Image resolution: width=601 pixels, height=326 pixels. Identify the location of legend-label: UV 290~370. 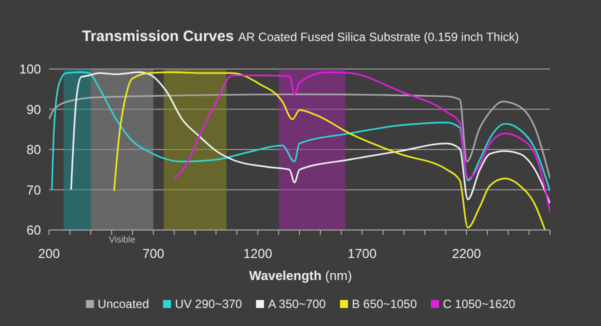
(208, 304).